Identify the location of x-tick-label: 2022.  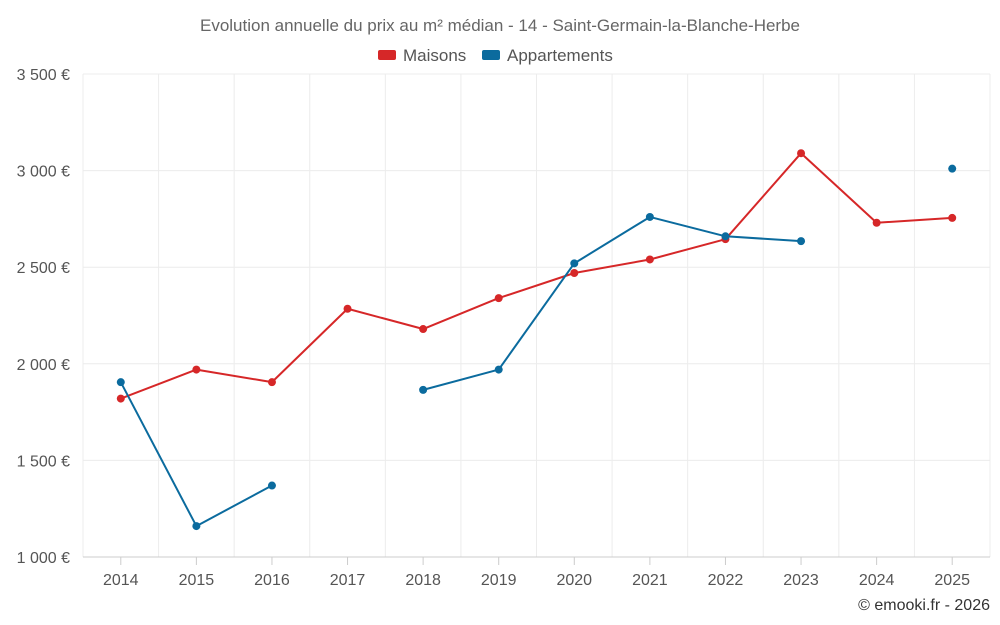
(726, 580).